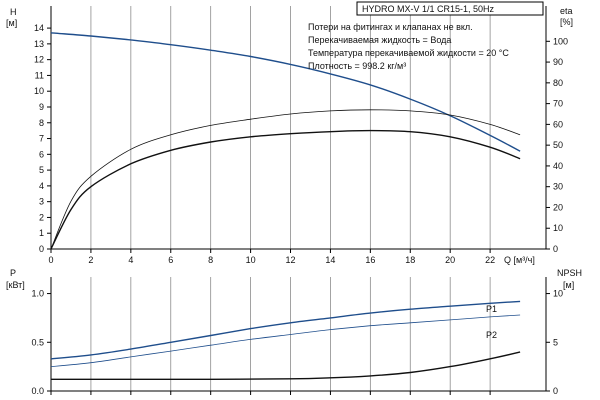 This screenshot has height=400, width=600. I want to click on y-left-tick-label: 4, so click(41, 186).